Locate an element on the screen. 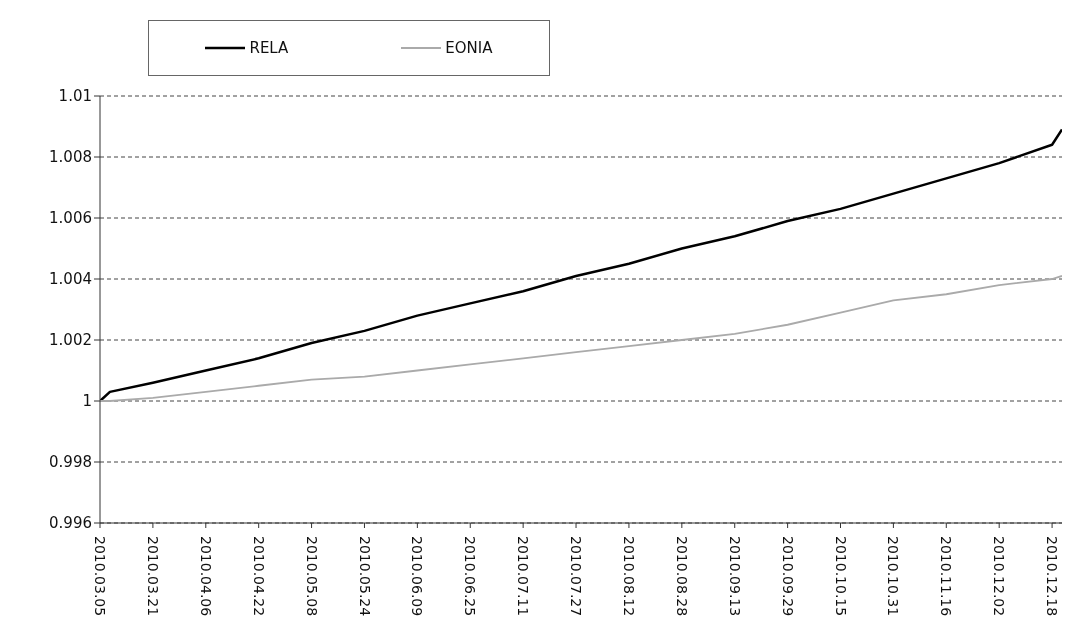  x-tick-label: 2010.08.12 is located at coordinates (629, 576).